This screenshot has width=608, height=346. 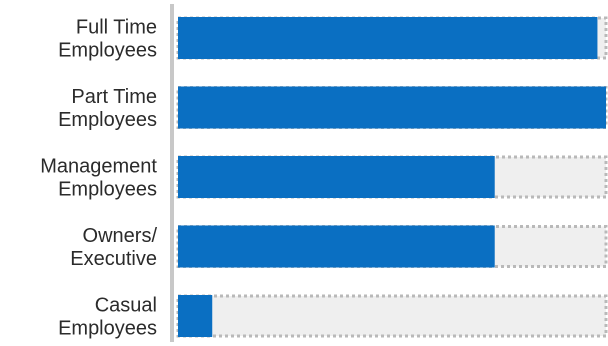 I want to click on bar-track, so click(x=392, y=316).